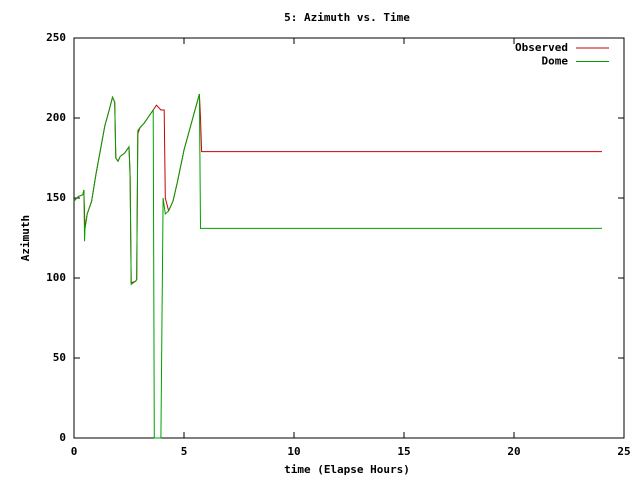 The width and height of the screenshot is (640, 480). Describe the element at coordinates (56, 197) in the screenshot. I see `y-tick-label: 150` at that location.